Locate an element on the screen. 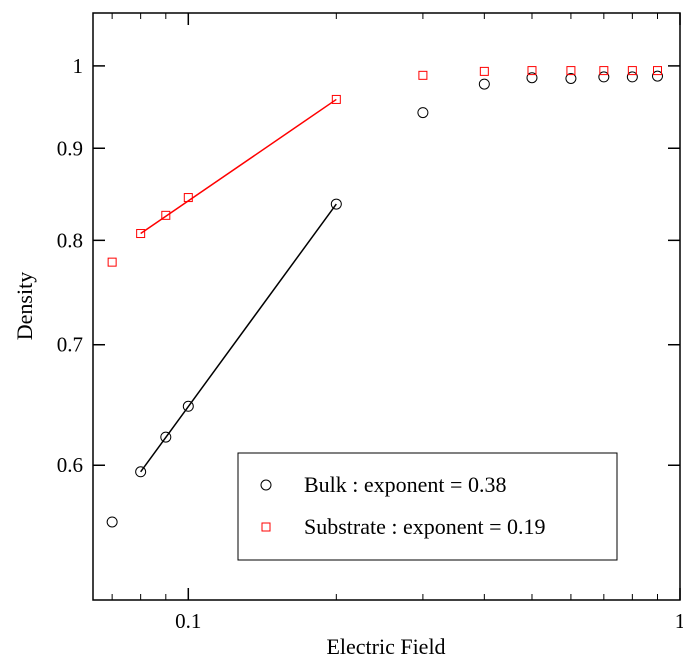 Image resolution: width=683 pixels, height=664 pixels. legend-label-substrate: Substrate : exponent = 0.19 is located at coordinates (425, 526).